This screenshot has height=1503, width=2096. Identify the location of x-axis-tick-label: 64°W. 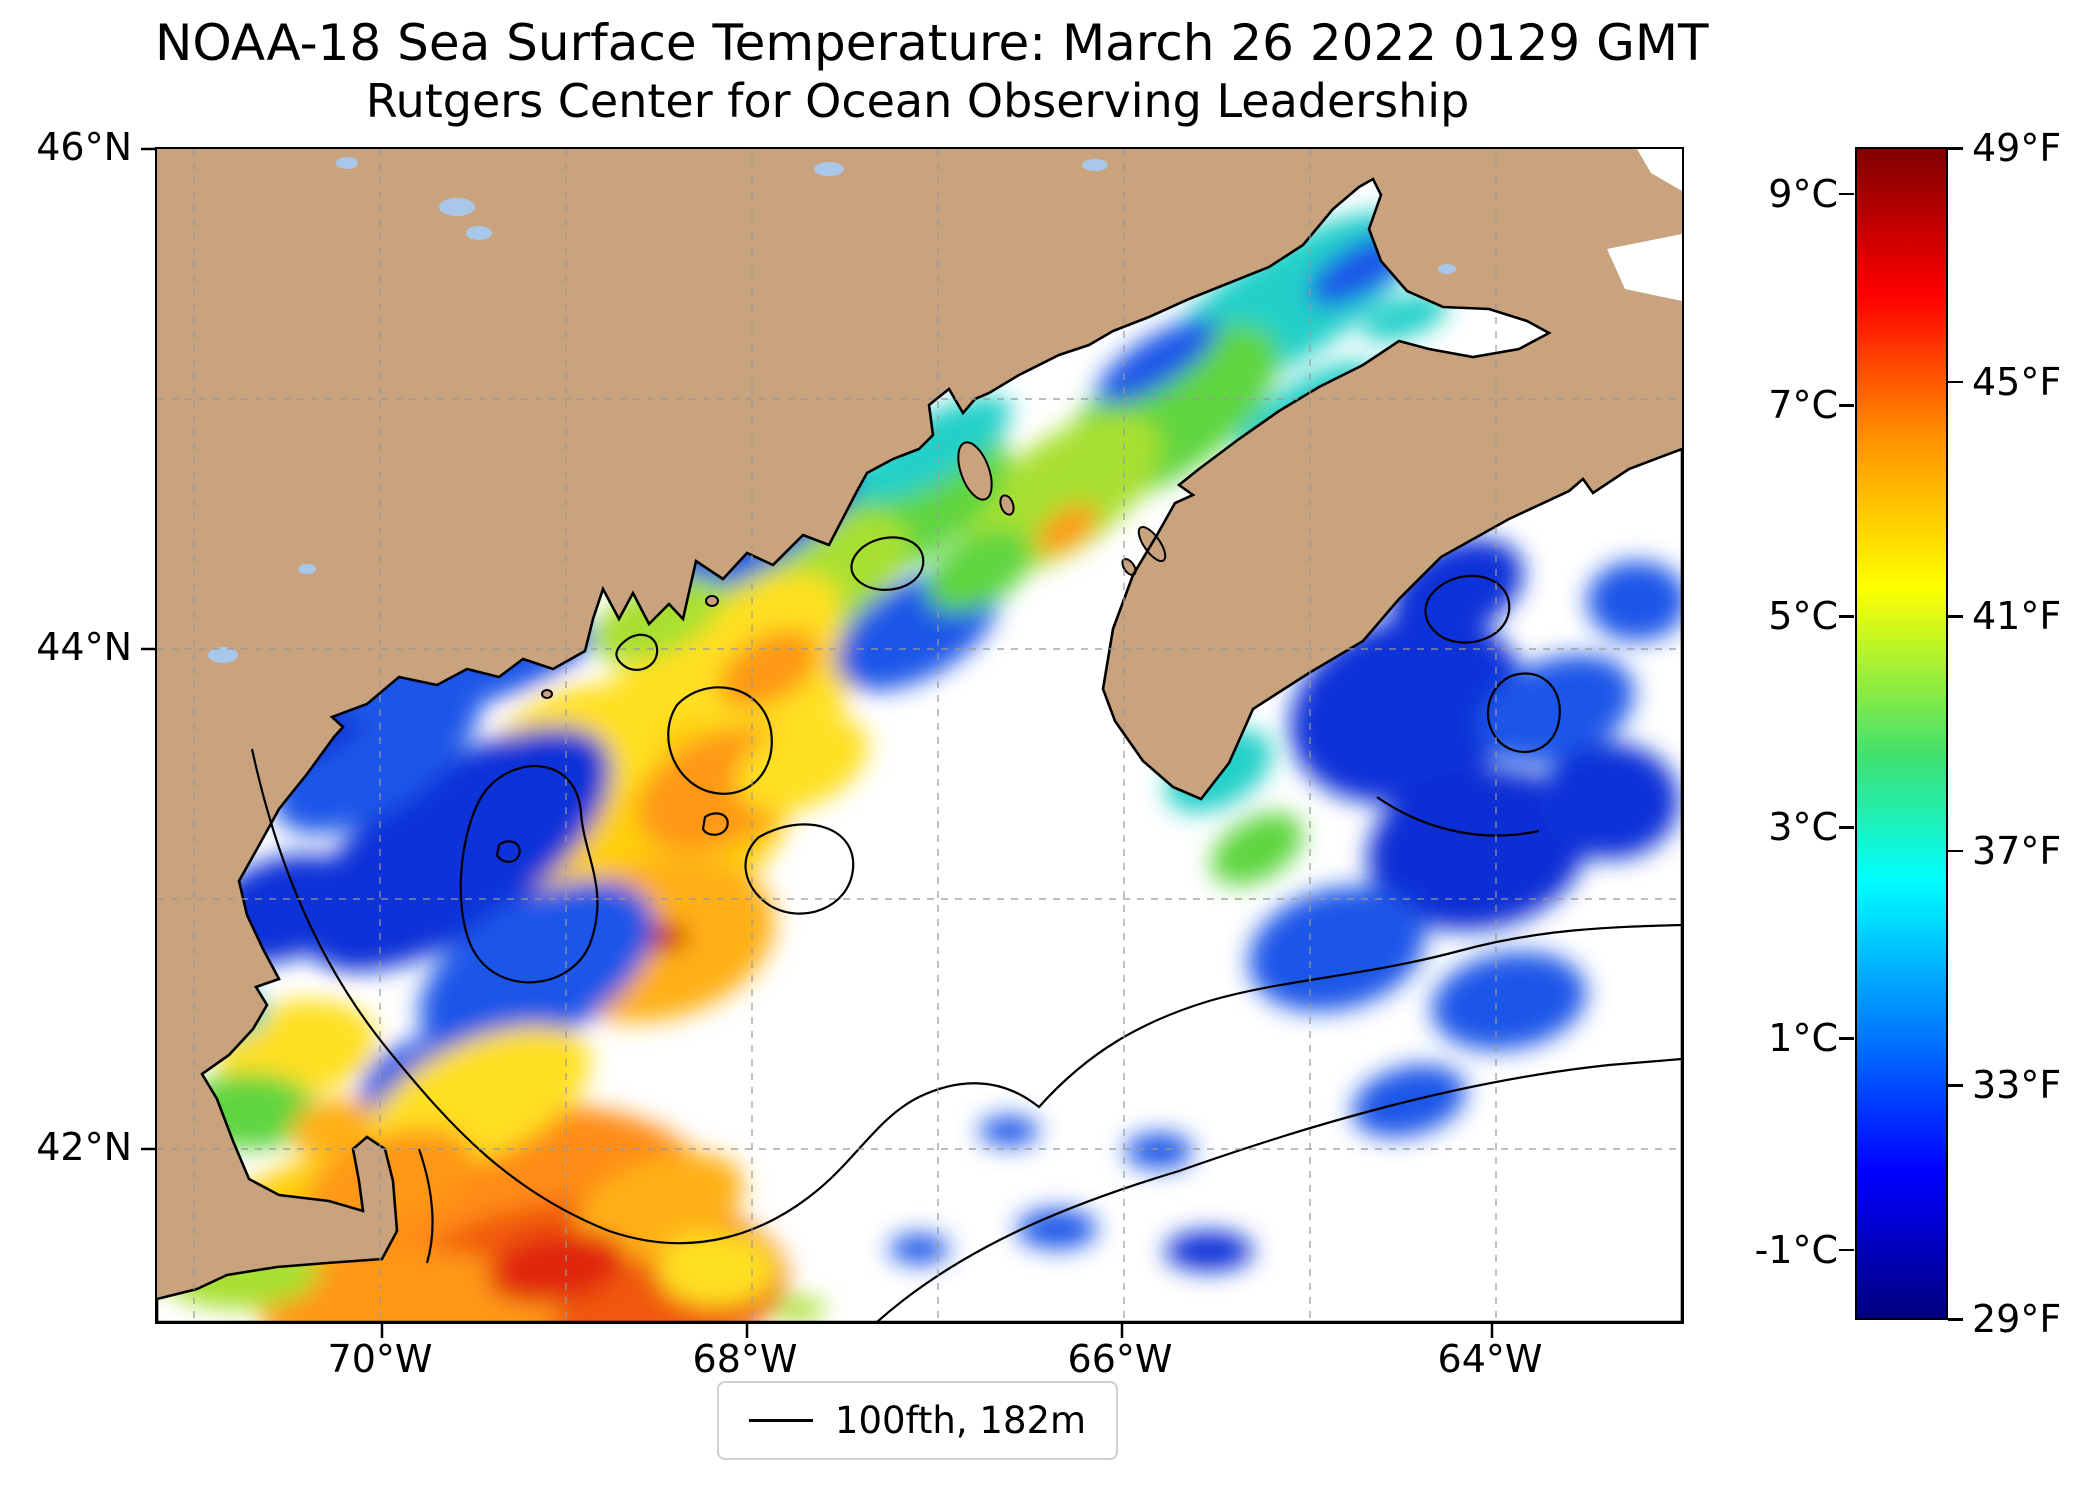
(1490, 1359).